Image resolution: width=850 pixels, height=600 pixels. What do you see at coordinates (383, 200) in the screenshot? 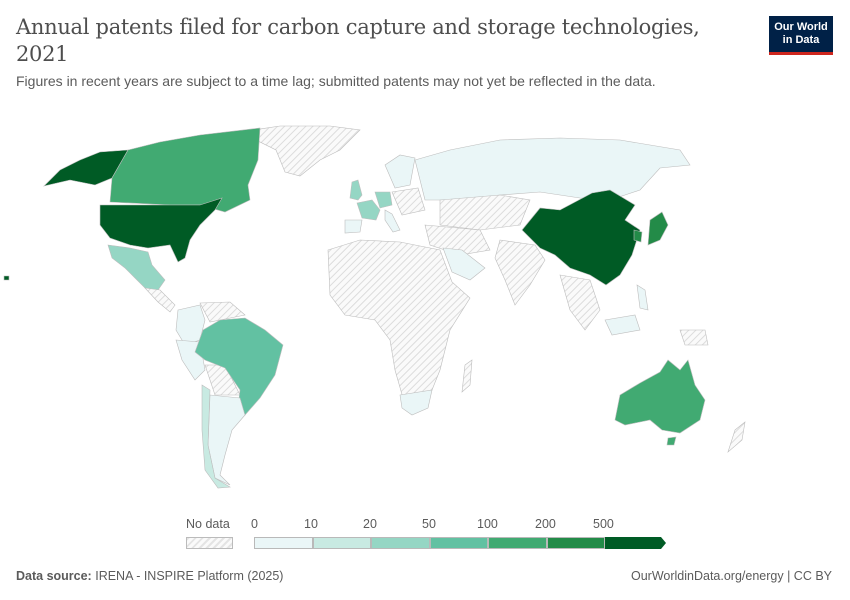
I see `region-germany` at bounding box center [383, 200].